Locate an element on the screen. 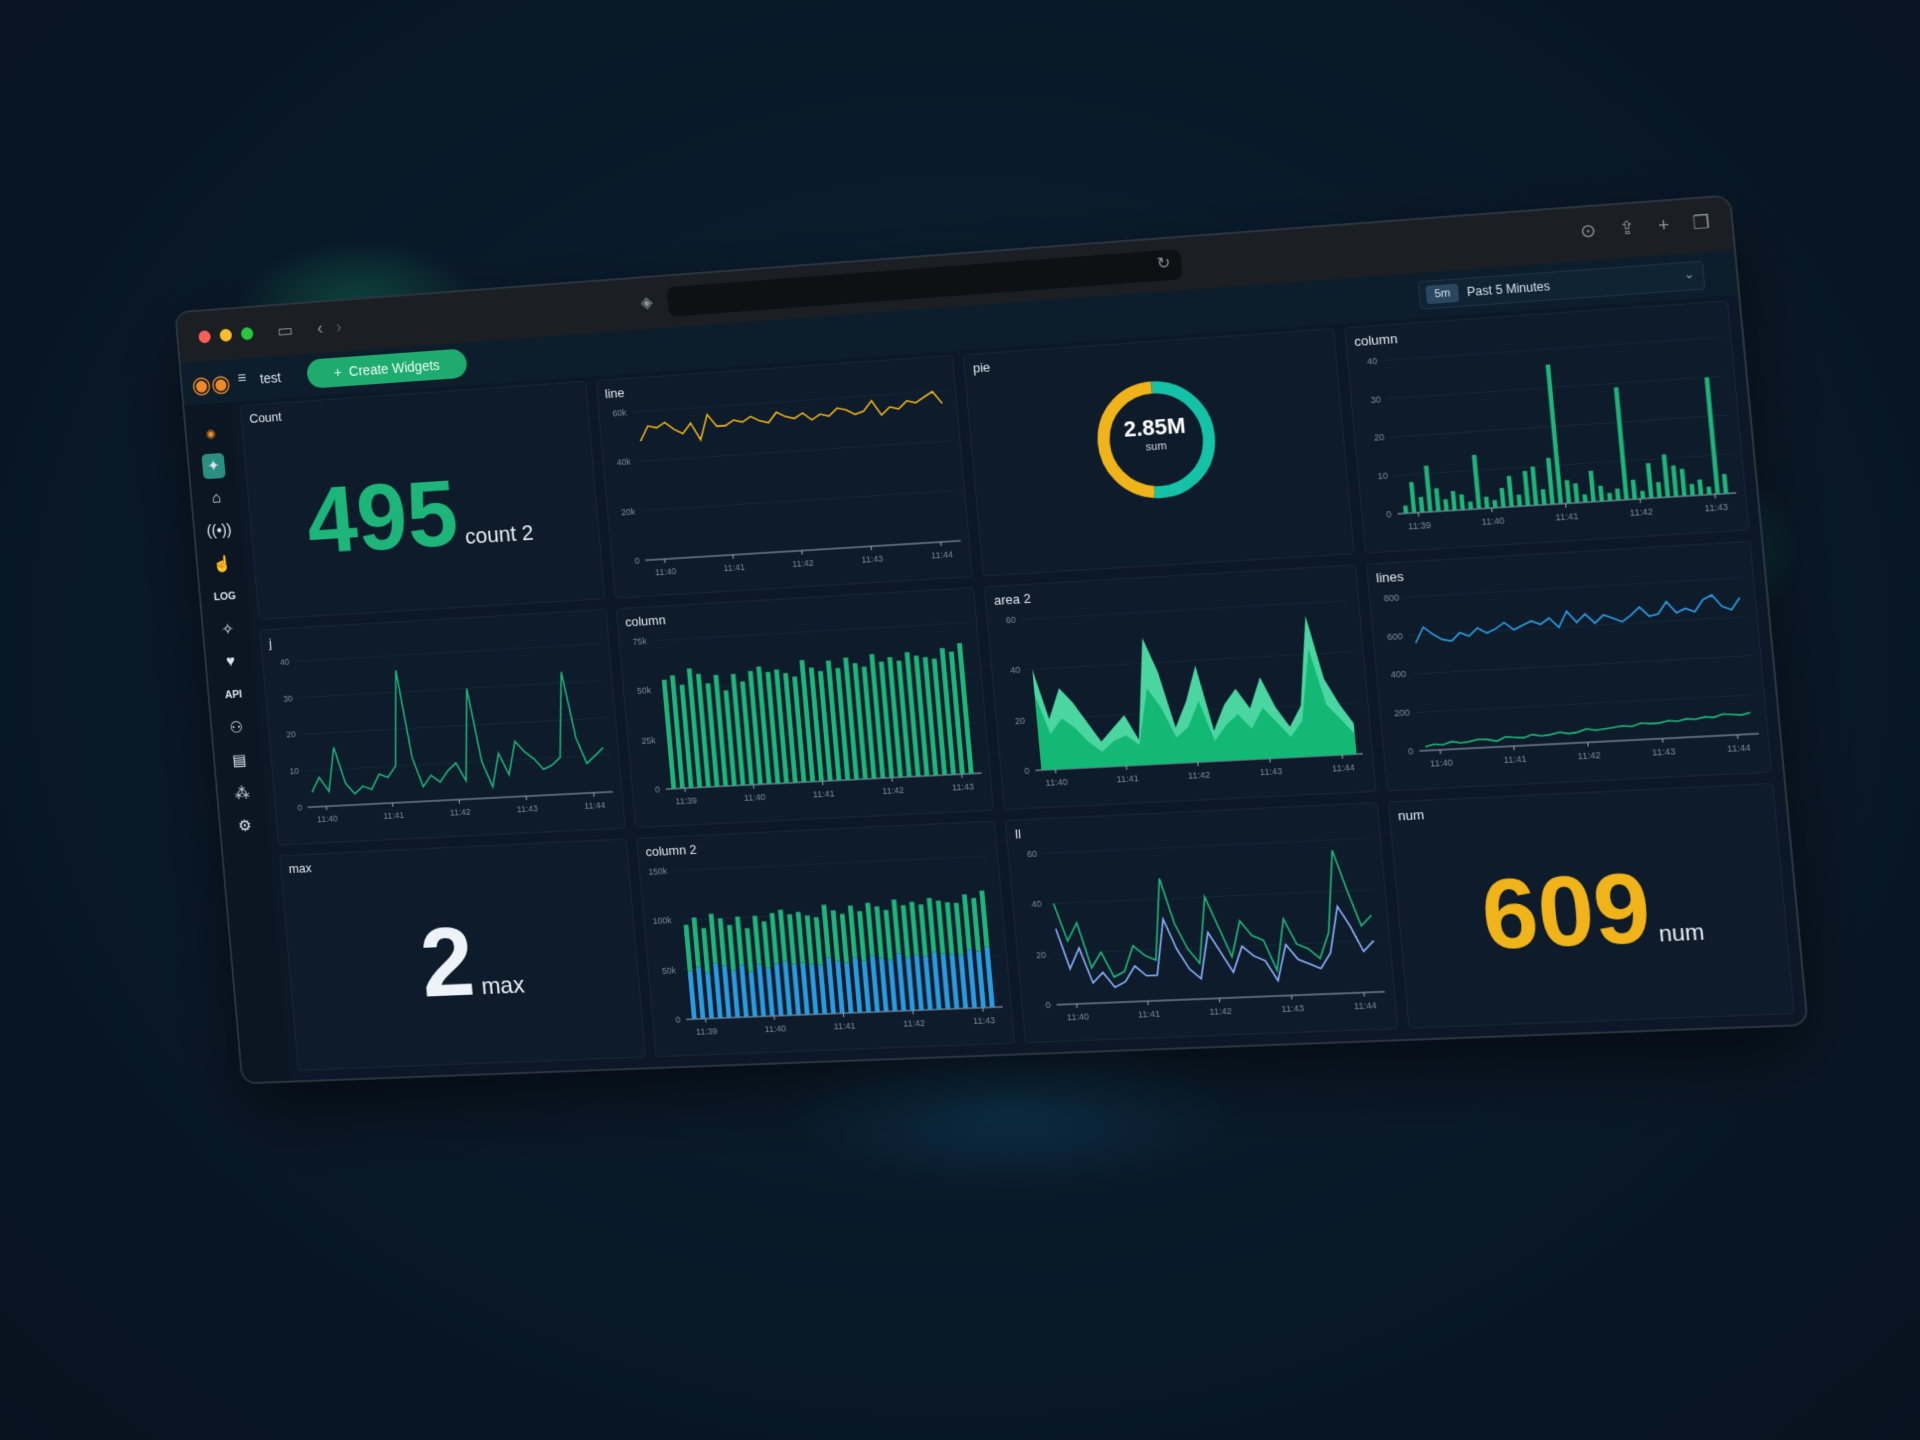 The height and width of the screenshot is (1440, 1920). broadcast-icon: ((•)) is located at coordinates (219, 530).